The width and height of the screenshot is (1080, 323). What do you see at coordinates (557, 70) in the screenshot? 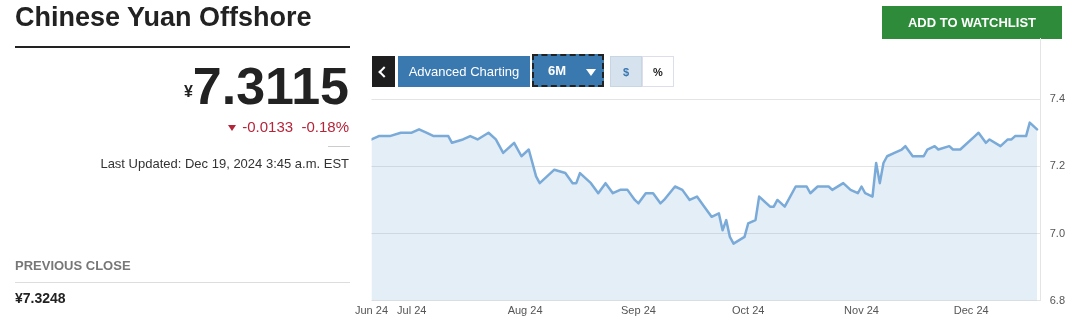
I see `annotation: 6M` at bounding box center [557, 70].